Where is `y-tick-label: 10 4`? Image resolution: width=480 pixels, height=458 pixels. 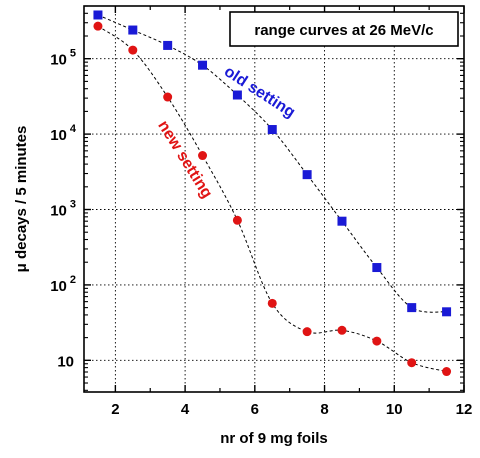
y-tick-label: 10 4 is located at coordinates (63, 133).